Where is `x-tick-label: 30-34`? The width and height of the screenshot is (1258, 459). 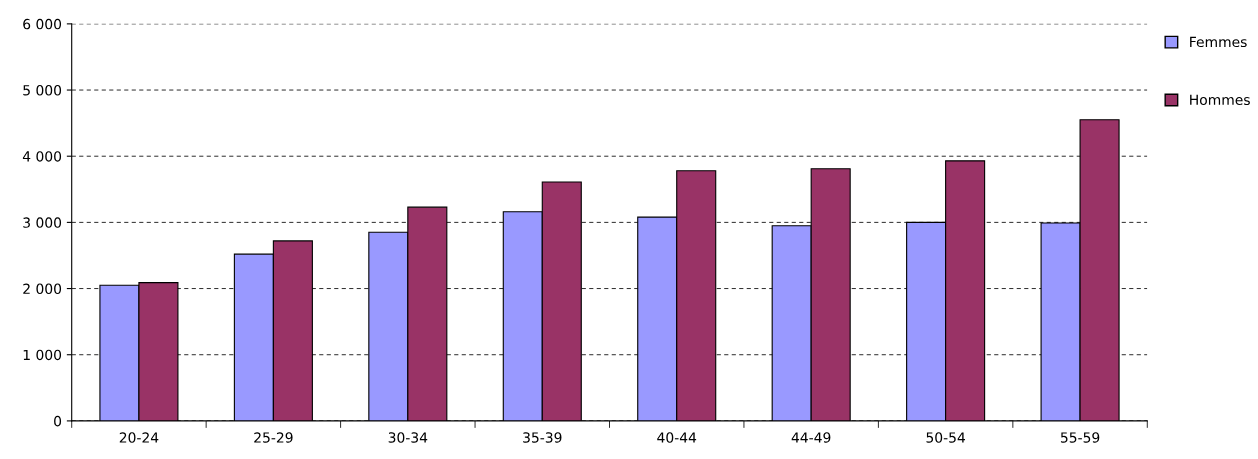
x-tick-label: 30-34 is located at coordinates (408, 437).